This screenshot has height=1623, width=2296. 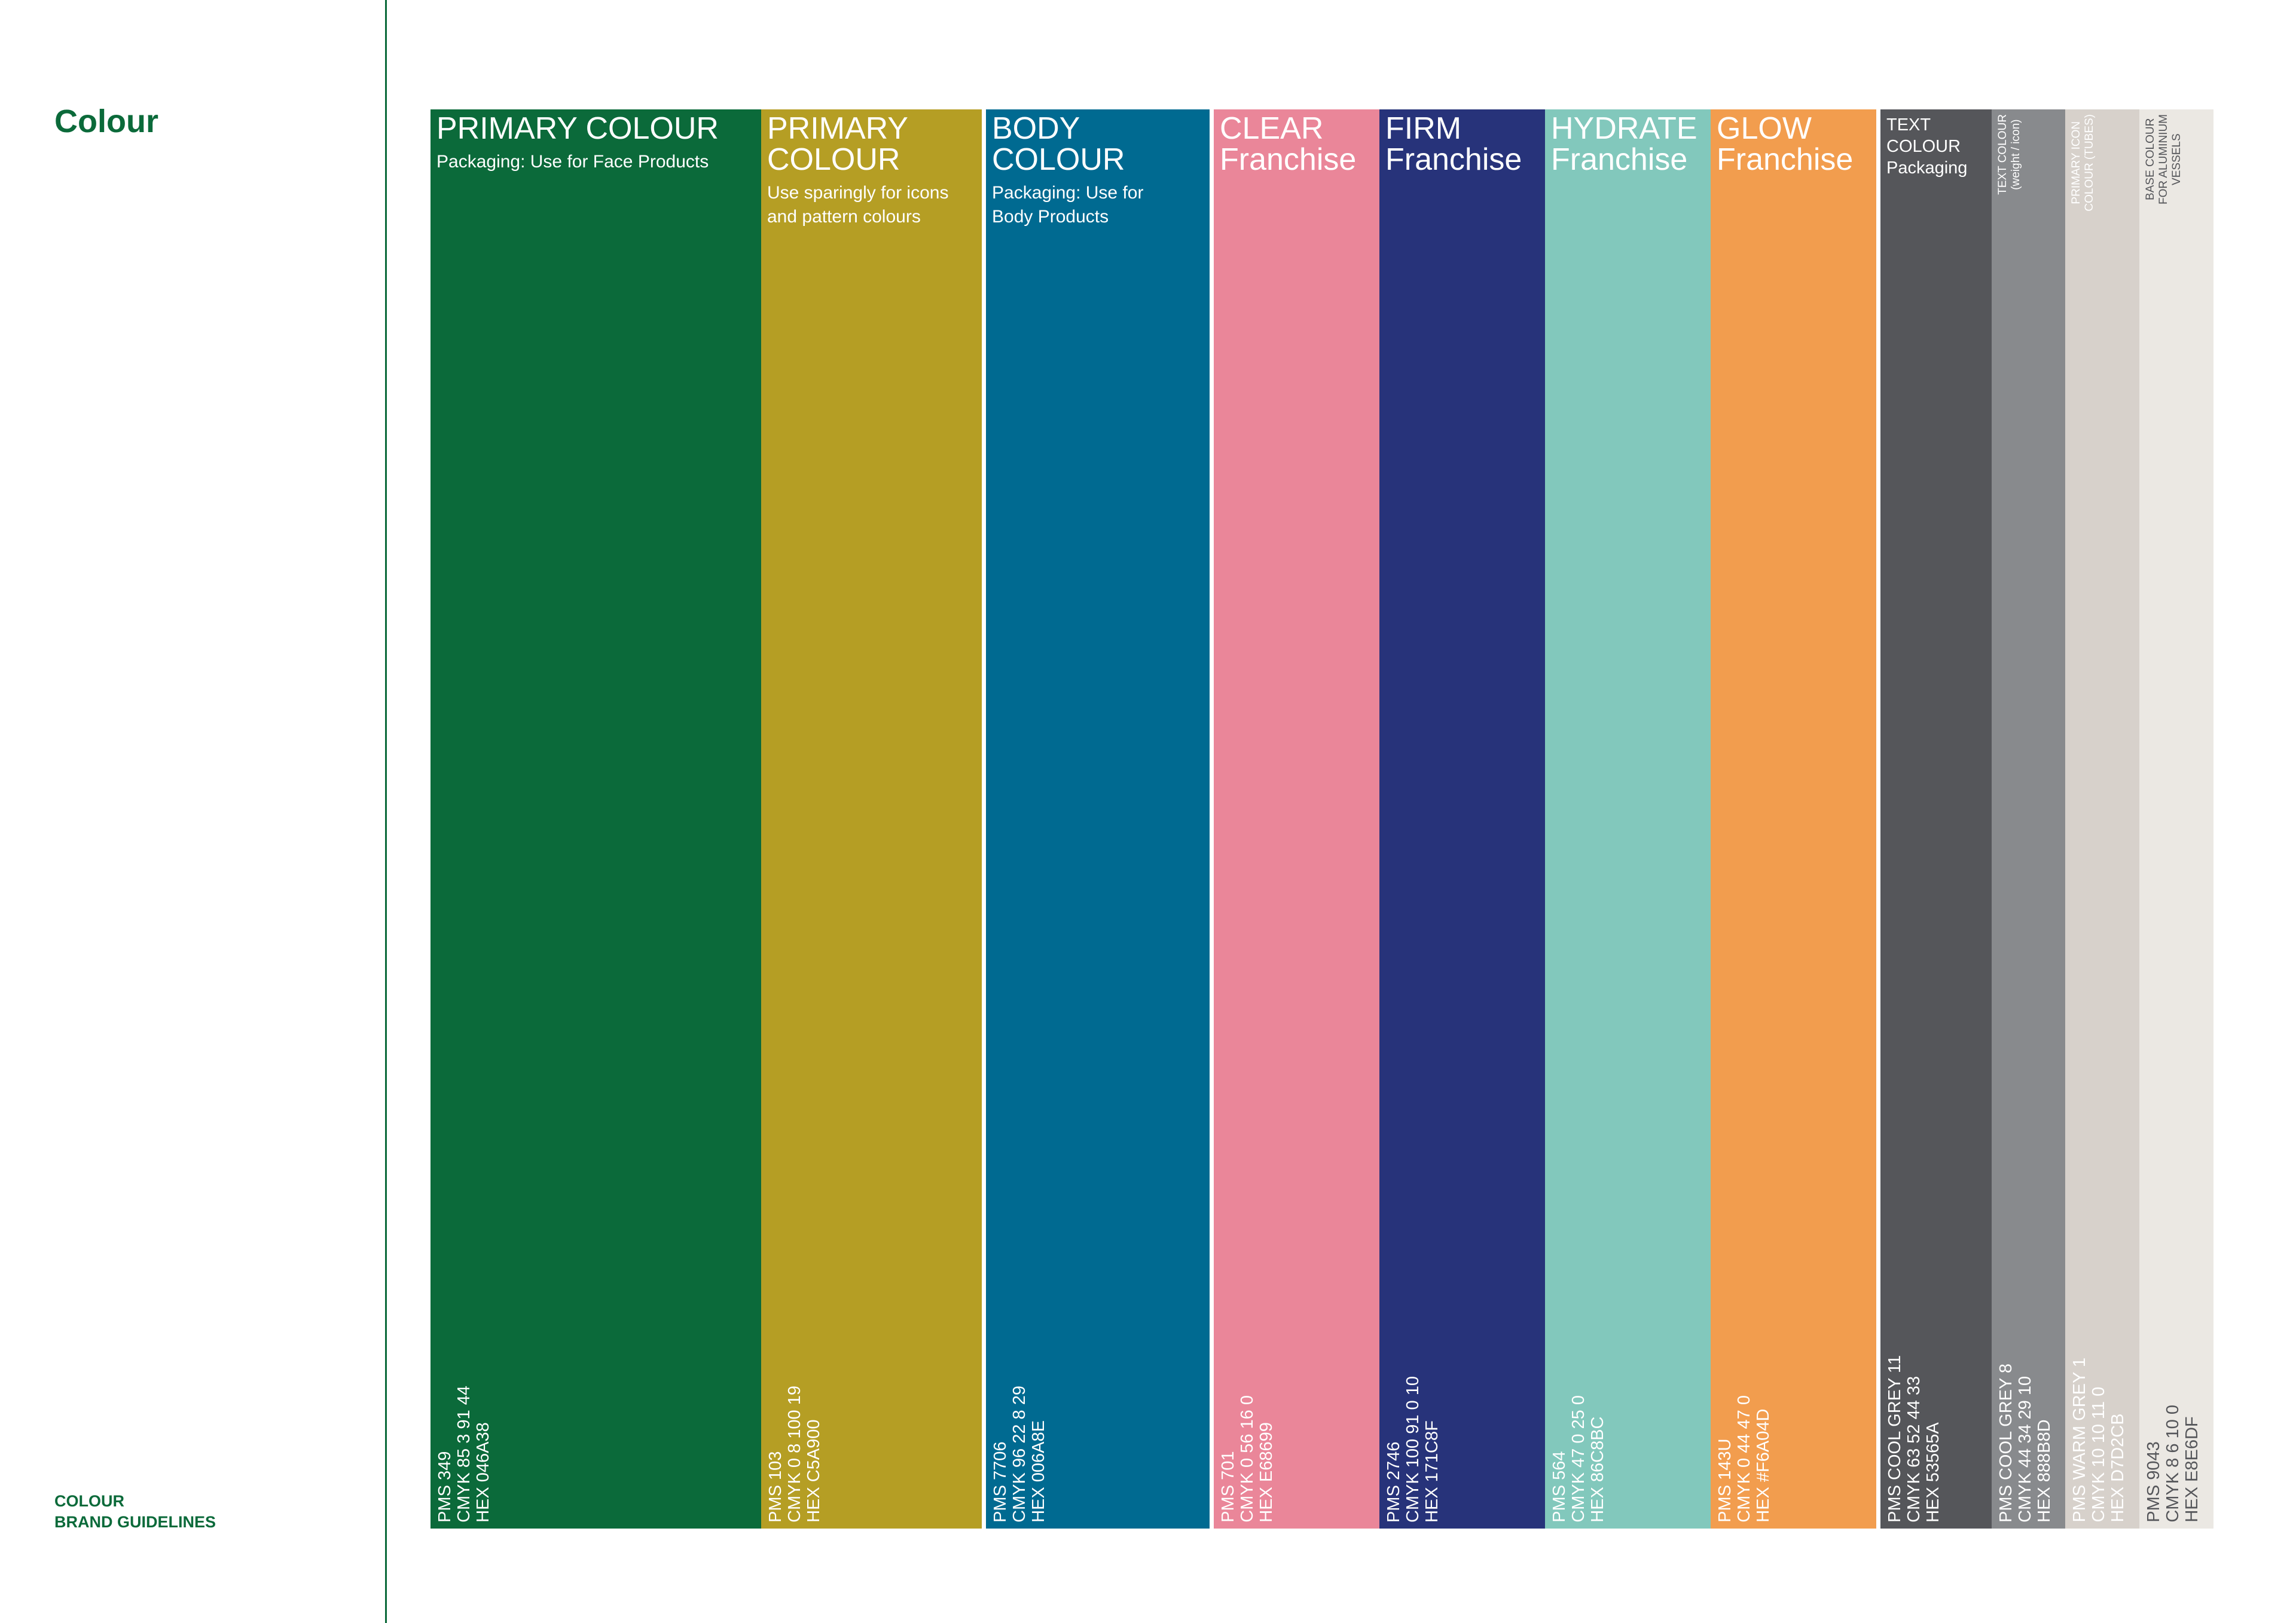 I want to click on title-line: PRIMARY COLOUR, so click(x=577, y=128).